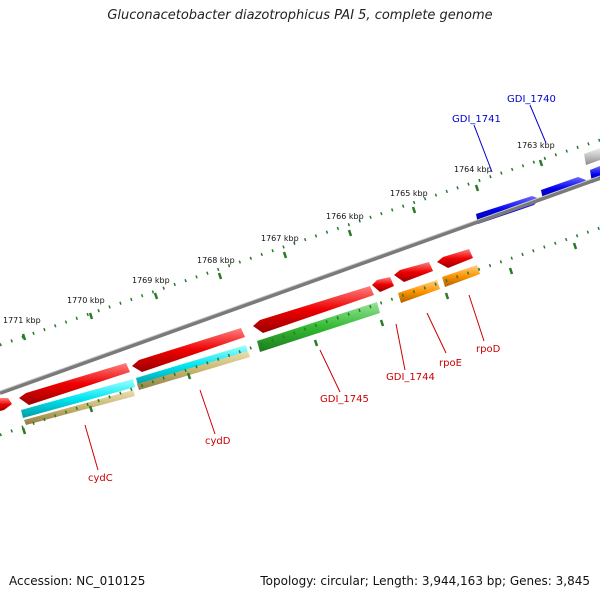 The image size is (600, 600). Describe the element at coordinates (455, 258) in the screenshot. I see `gene-rpod` at that location.